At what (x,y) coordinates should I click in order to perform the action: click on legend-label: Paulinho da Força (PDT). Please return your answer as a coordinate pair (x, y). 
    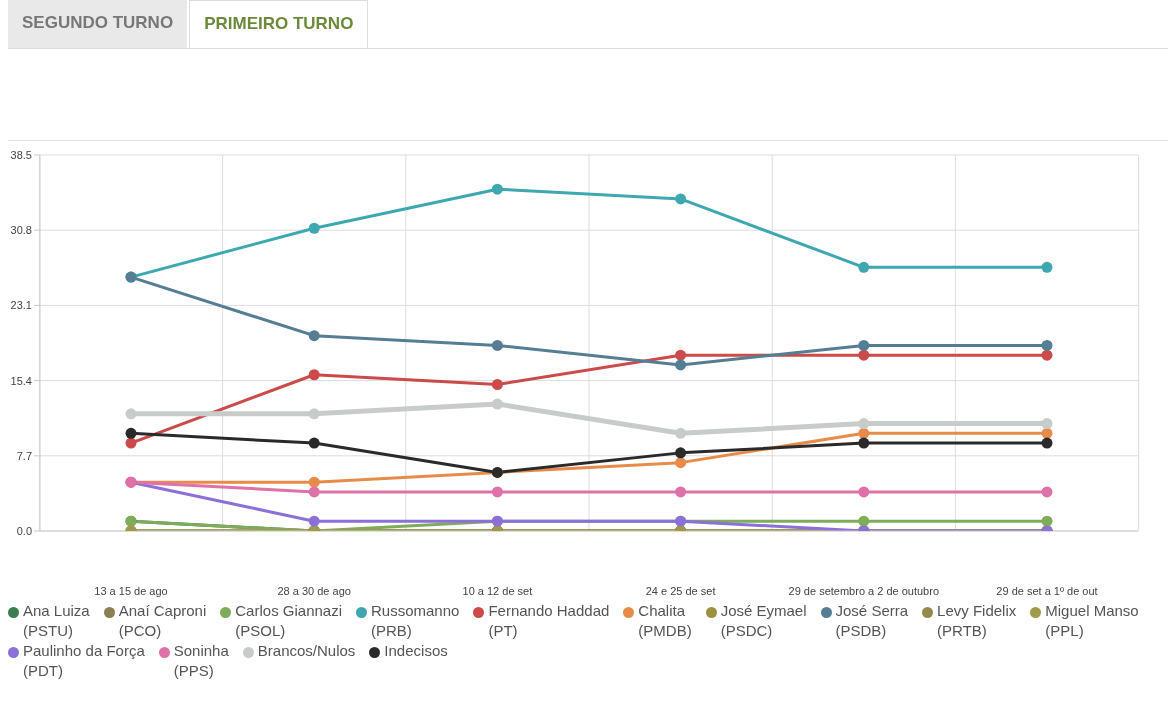
    Looking at the image, I should click on (84, 661).